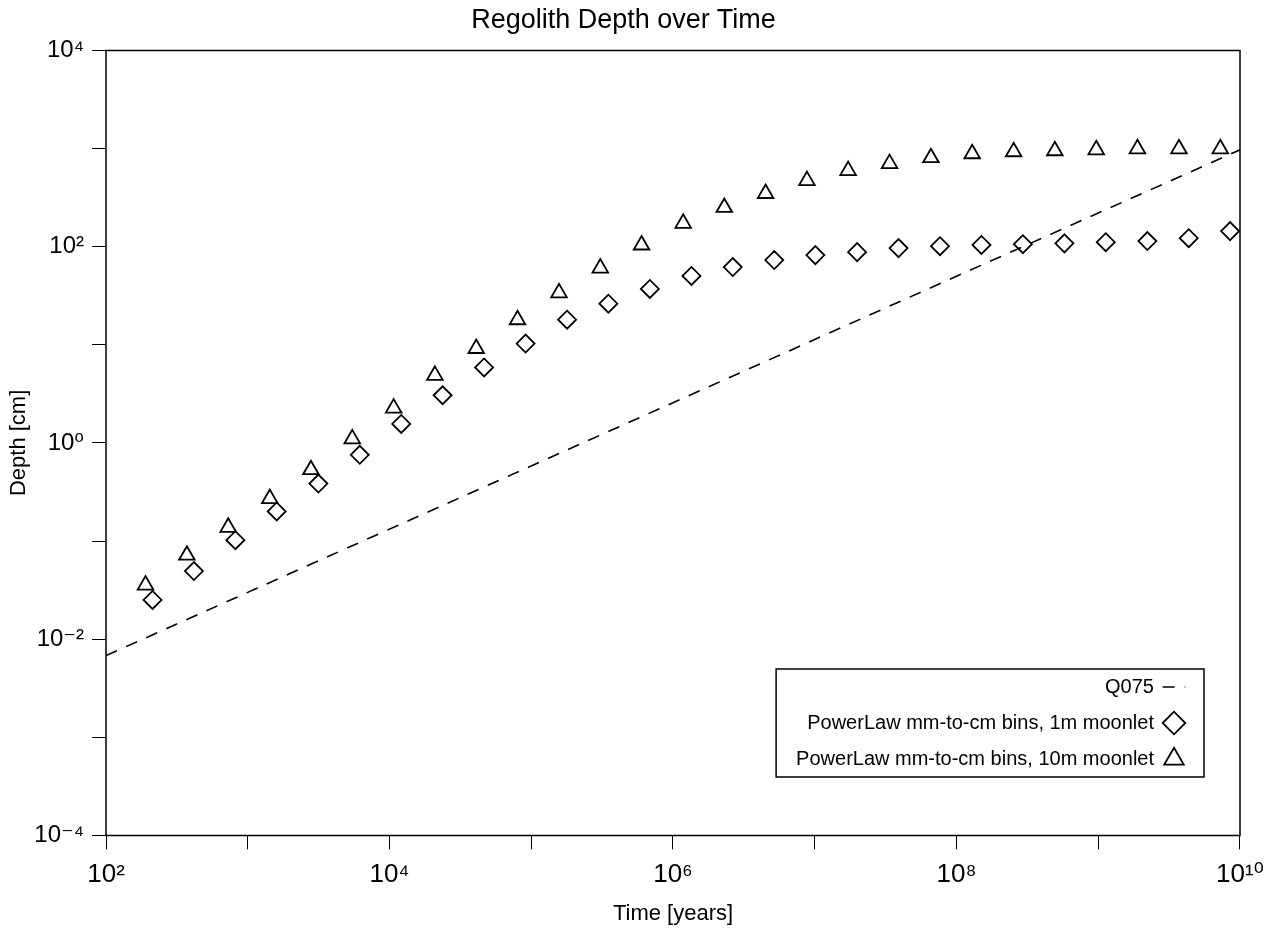 This screenshot has width=1274, height=931. Describe the element at coordinates (981, 721) in the screenshot. I see `legend-label: PowerLaw mm-to-cm bins, 1m moonlet` at that location.